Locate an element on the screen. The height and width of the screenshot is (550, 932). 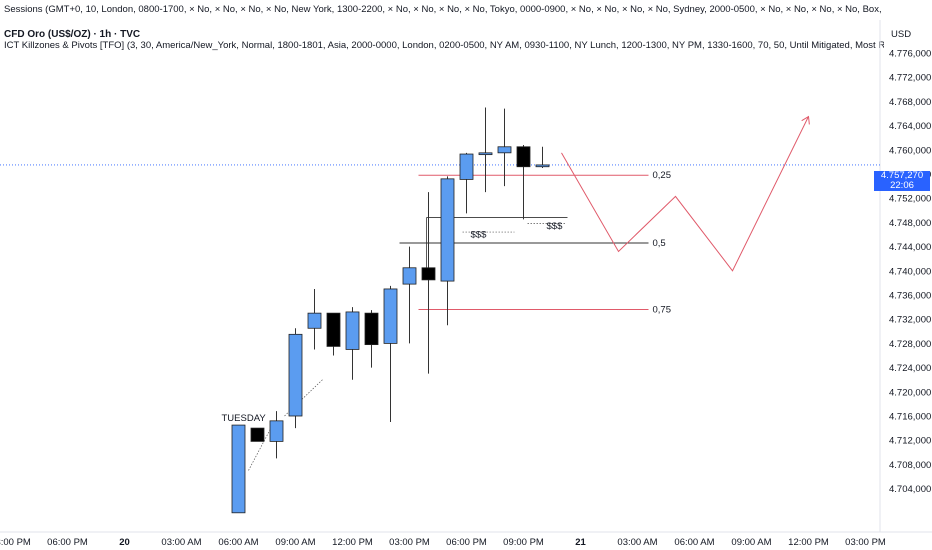
y-tick-label: 4.720,000 is located at coordinates (910, 392).